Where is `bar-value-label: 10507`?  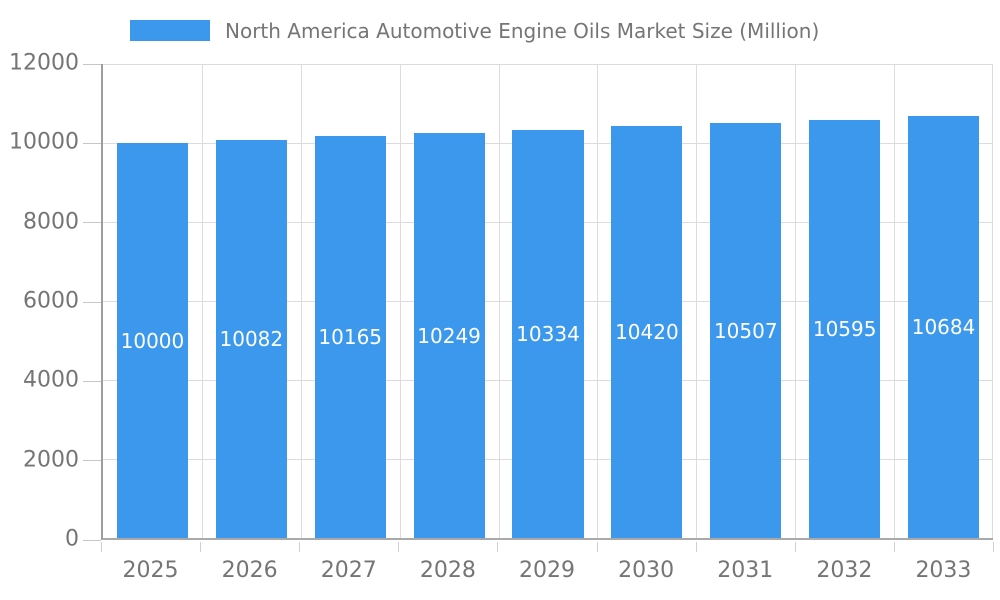
bar-value-label: 10507 is located at coordinates (745, 330).